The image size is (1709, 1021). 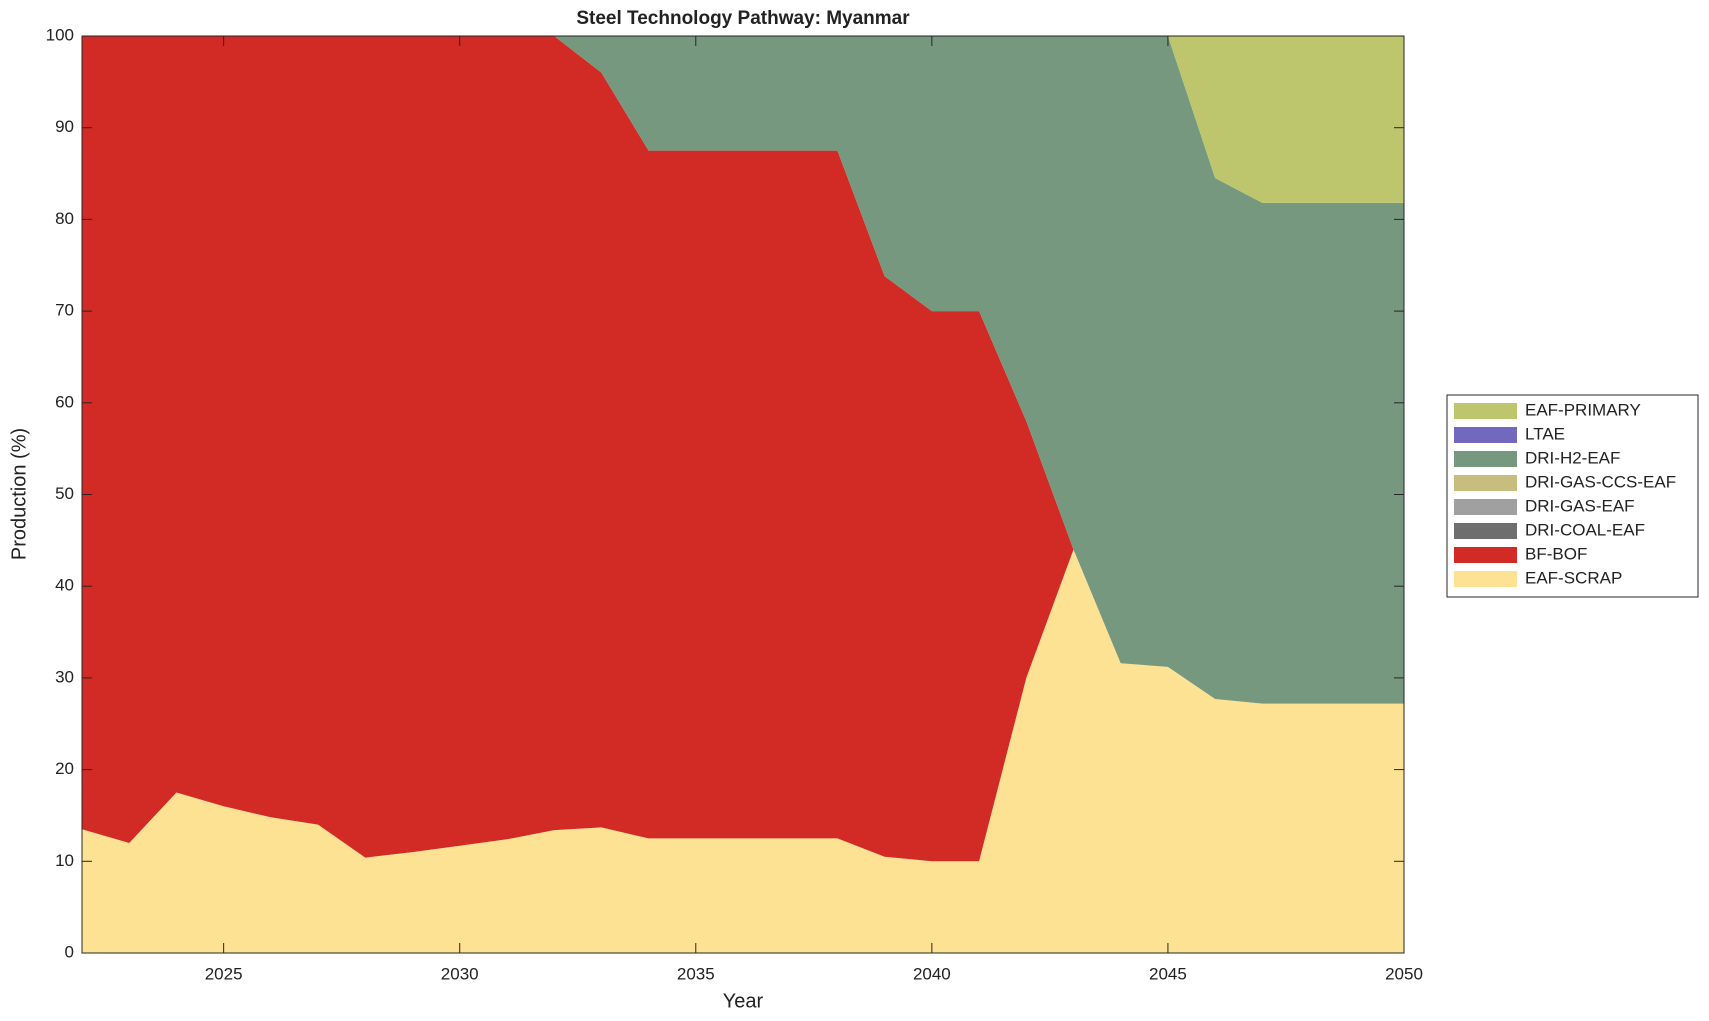 What do you see at coordinates (1573, 577) in the screenshot?
I see `legend-label: EAF-SCRAP` at bounding box center [1573, 577].